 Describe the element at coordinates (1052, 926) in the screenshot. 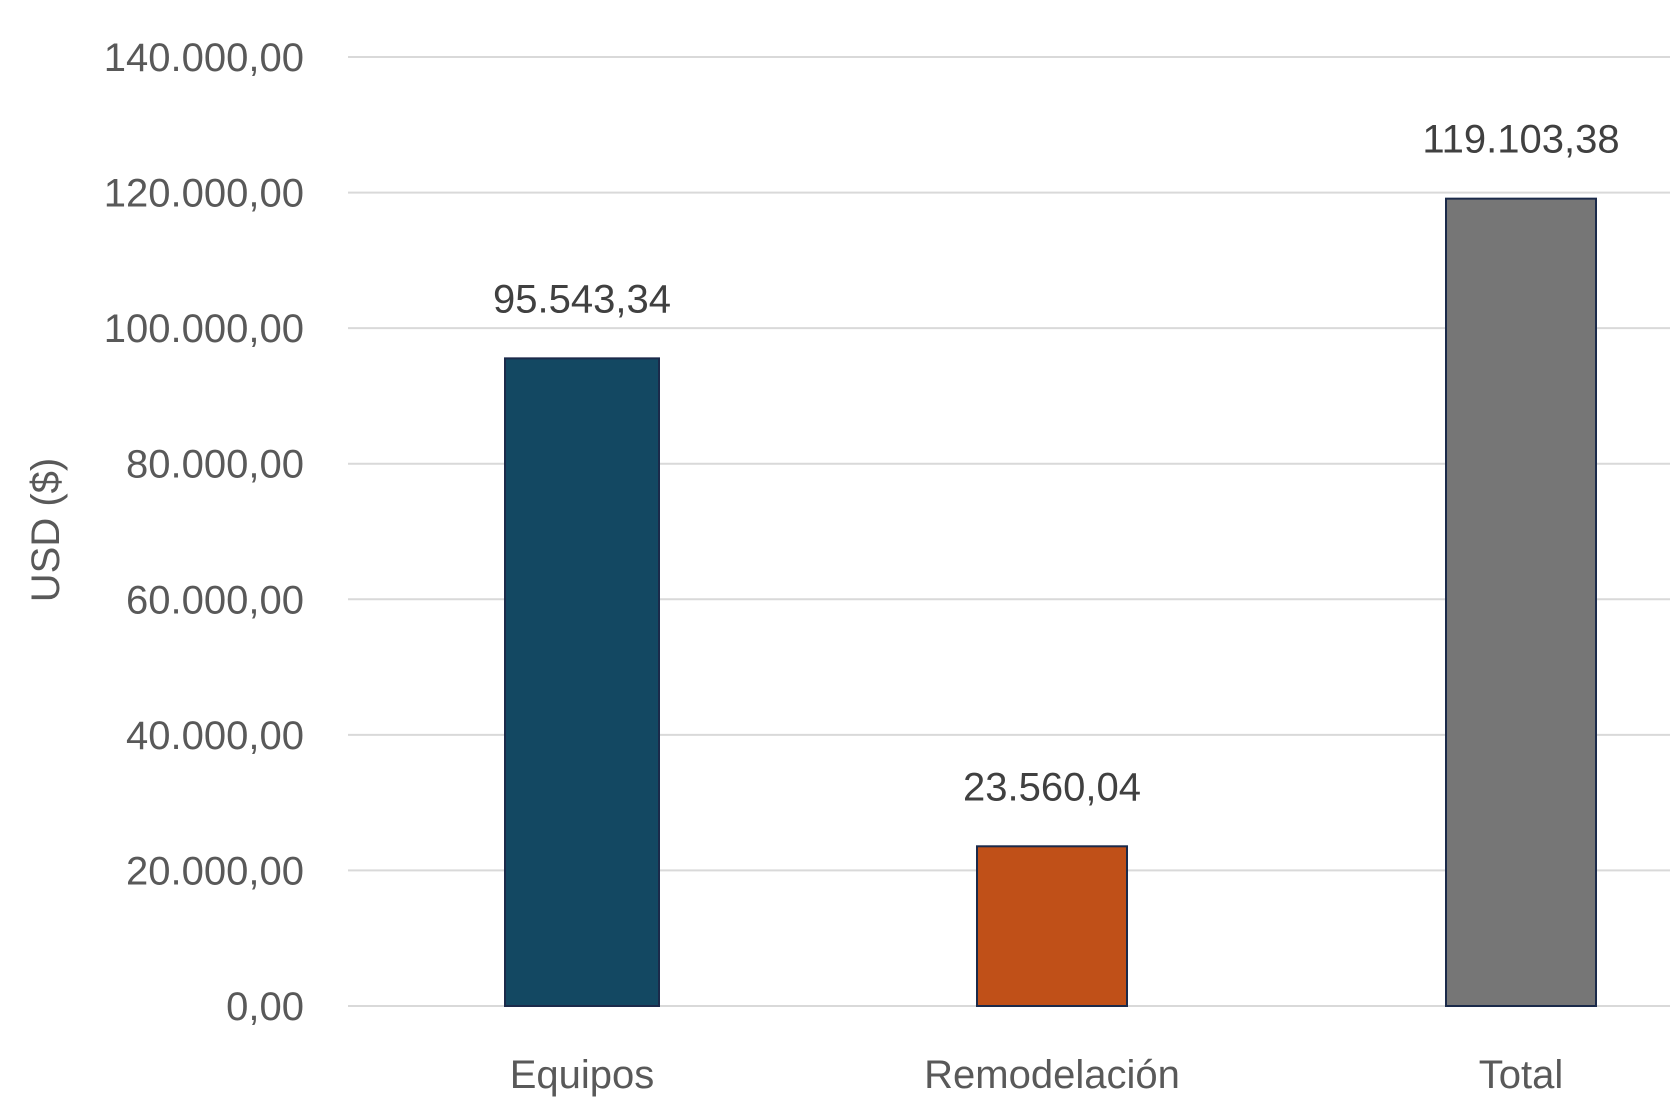

I see `bar-remodelacion` at that location.